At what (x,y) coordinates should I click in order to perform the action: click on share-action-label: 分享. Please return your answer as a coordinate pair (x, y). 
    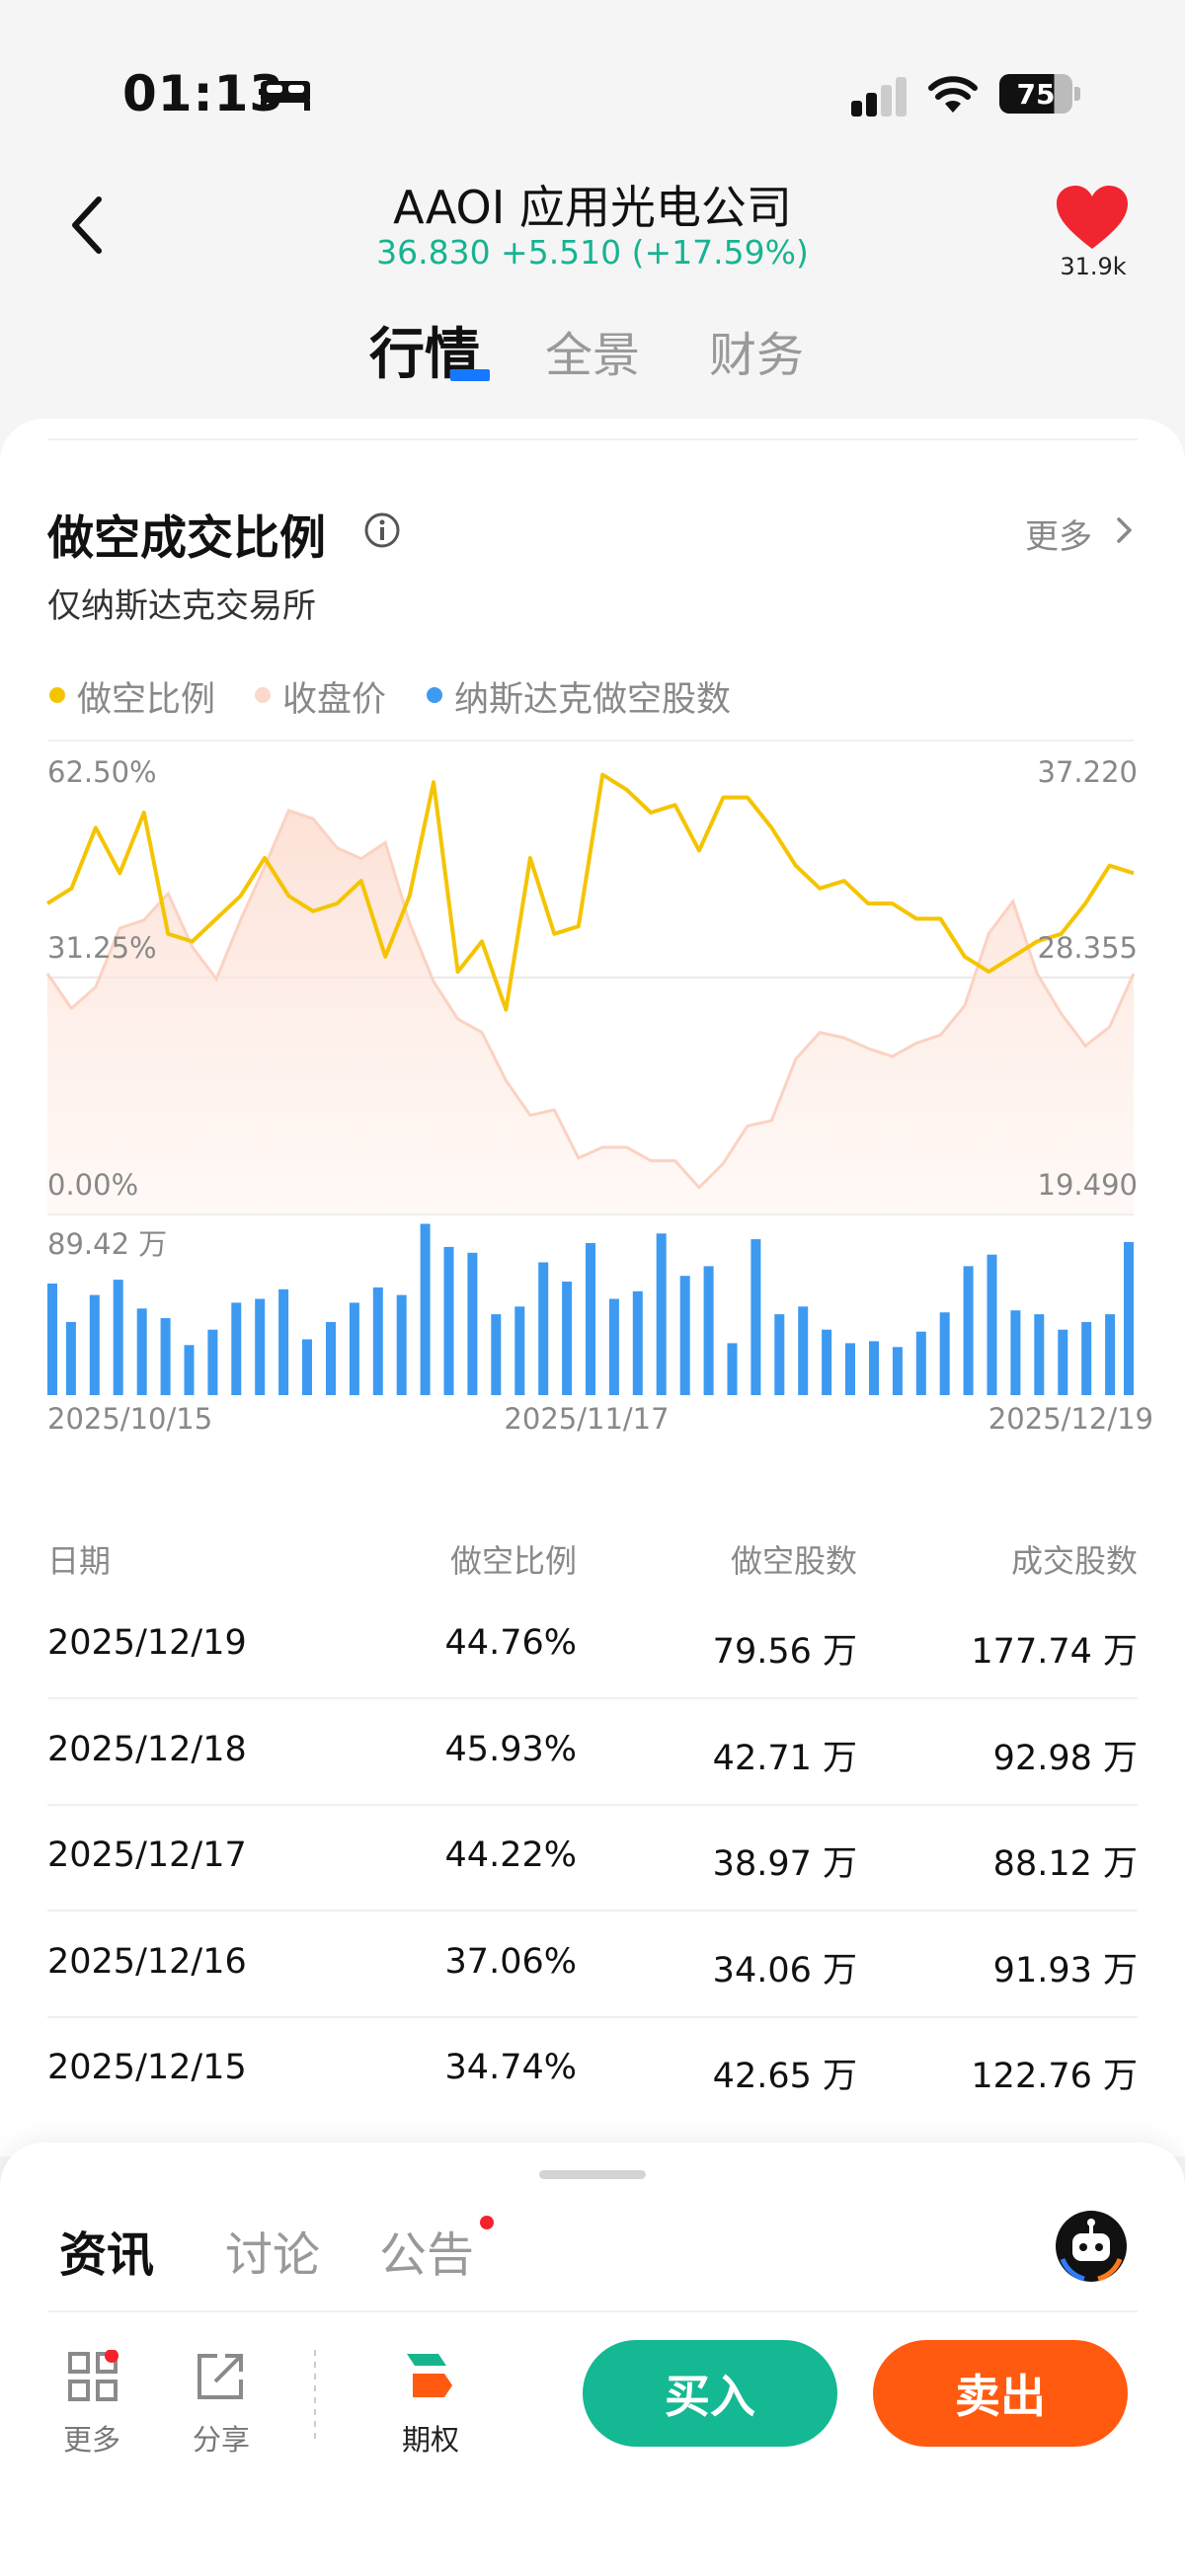
    Looking at the image, I should click on (221, 2440).